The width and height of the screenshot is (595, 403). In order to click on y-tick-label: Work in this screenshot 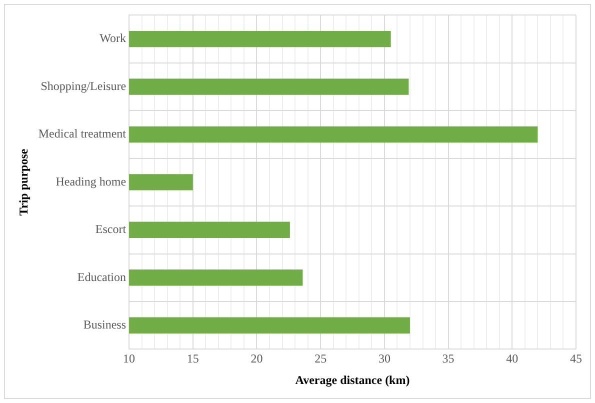, I will do `click(113, 38)`.